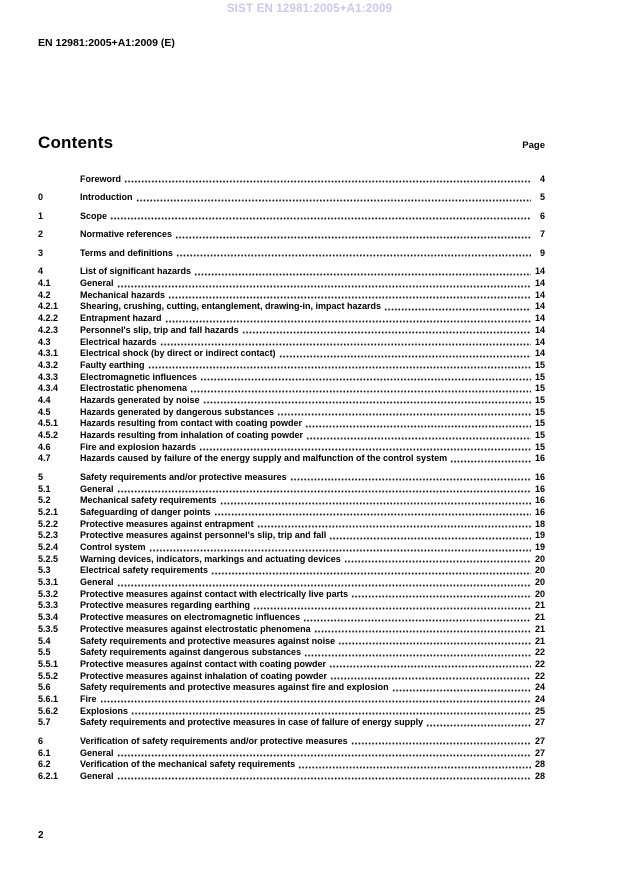  I want to click on toc-entry: 6.1 General 27, so click(291, 753).